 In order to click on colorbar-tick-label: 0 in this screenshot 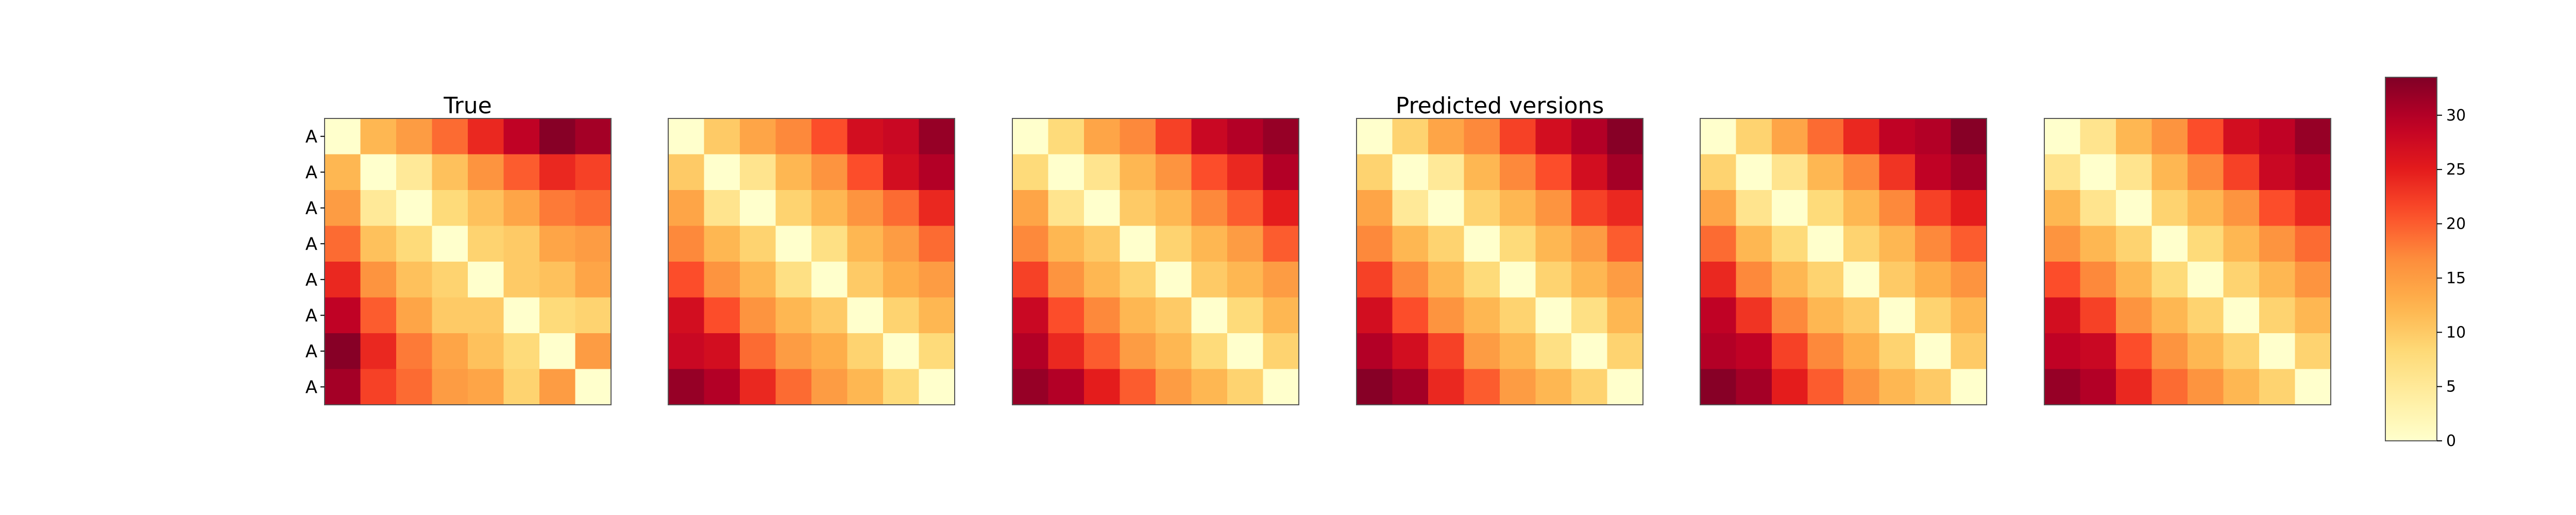, I will do `click(2451, 441)`.